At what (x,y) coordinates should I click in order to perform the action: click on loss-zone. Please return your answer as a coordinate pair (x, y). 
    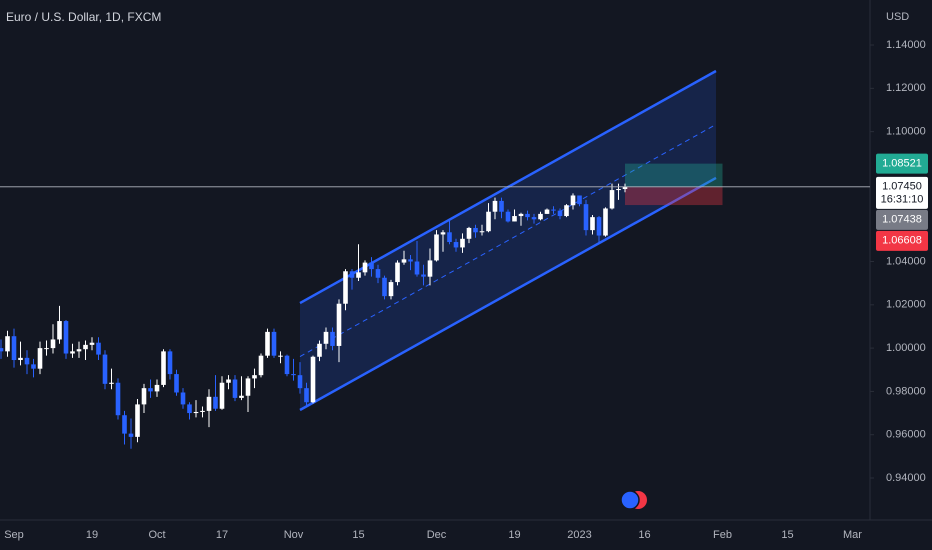
    Looking at the image, I should click on (674, 196).